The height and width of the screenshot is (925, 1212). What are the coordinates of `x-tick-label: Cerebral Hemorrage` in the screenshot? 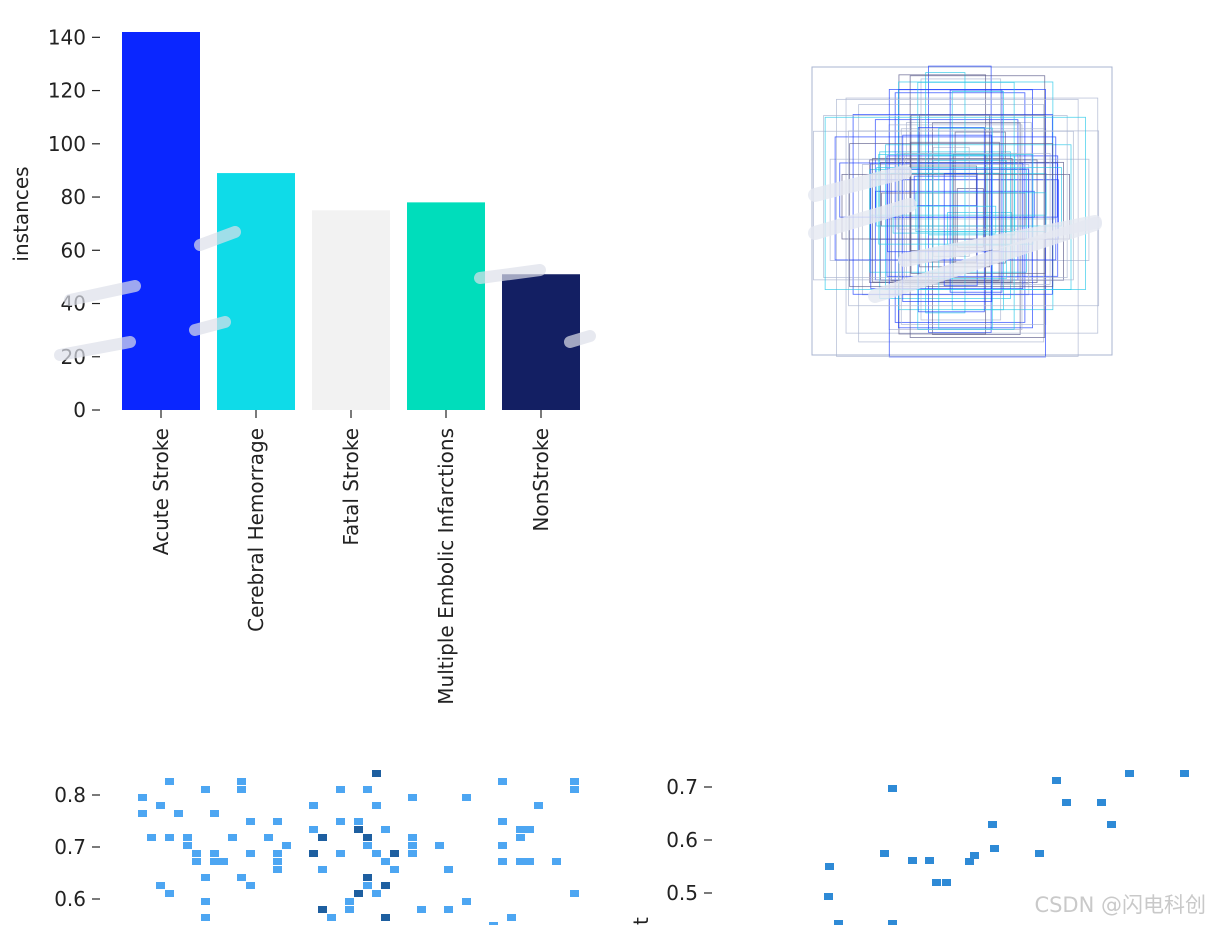 It's located at (256, 530).